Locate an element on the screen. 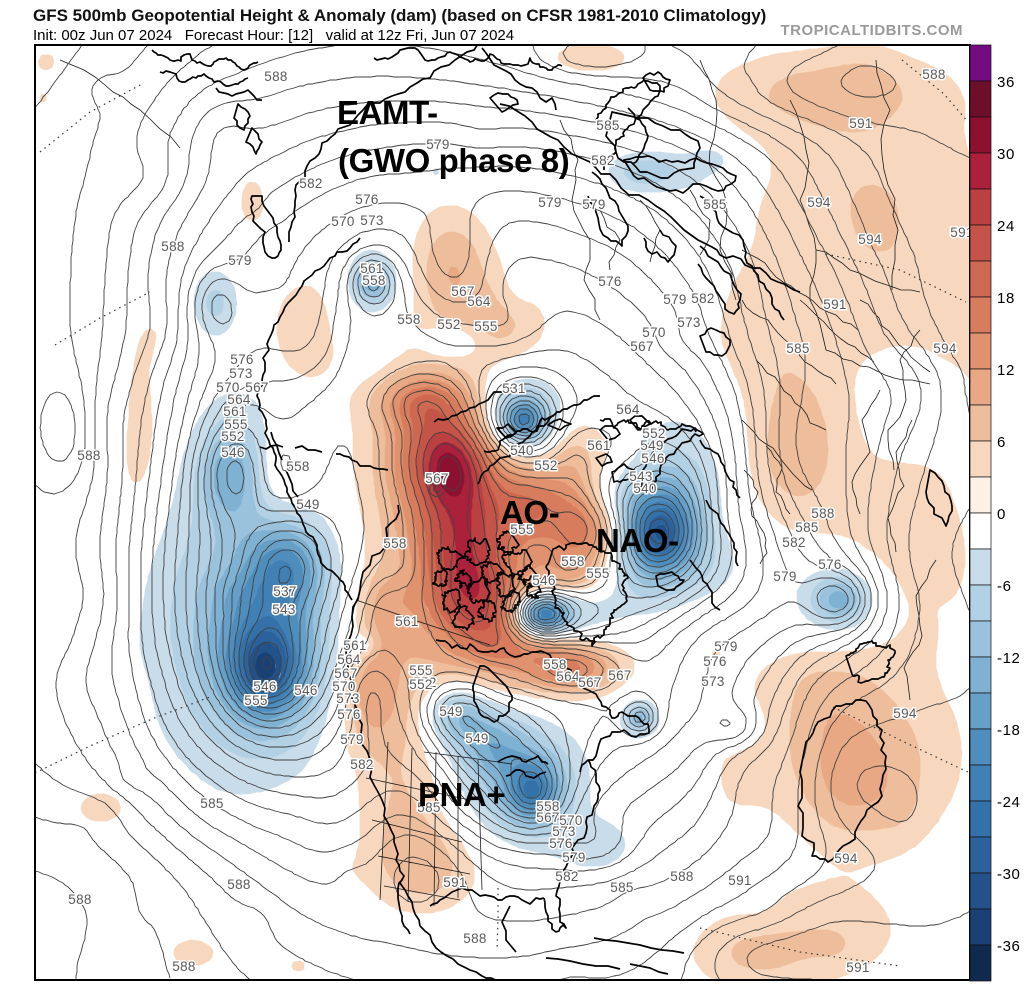 The width and height of the screenshot is (1024, 1000). svg-text: -18 is located at coordinates (1008, 730).